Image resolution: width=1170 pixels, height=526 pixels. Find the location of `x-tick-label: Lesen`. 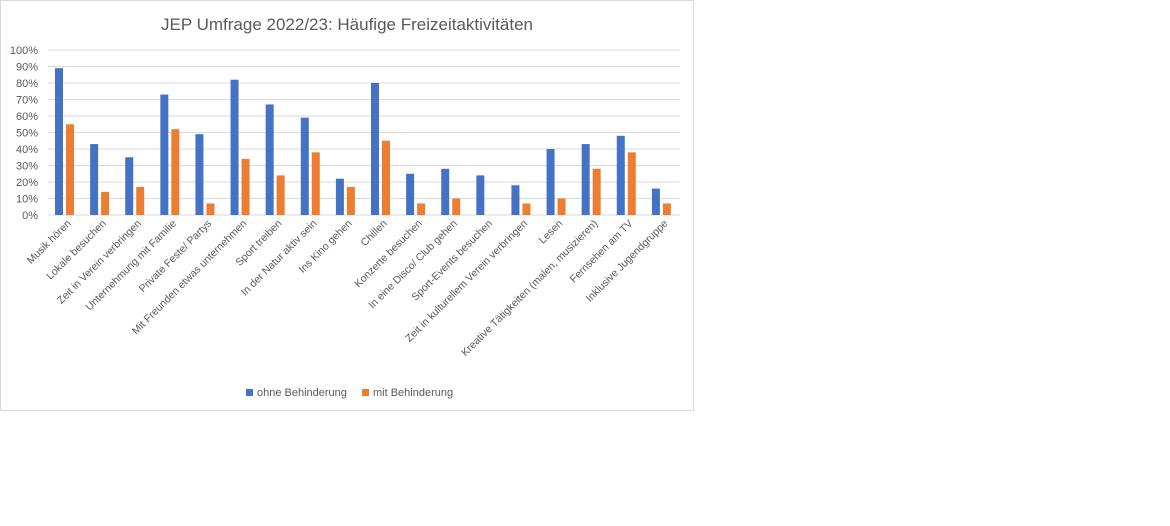

x-tick-label: Lesen is located at coordinates (551, 232).